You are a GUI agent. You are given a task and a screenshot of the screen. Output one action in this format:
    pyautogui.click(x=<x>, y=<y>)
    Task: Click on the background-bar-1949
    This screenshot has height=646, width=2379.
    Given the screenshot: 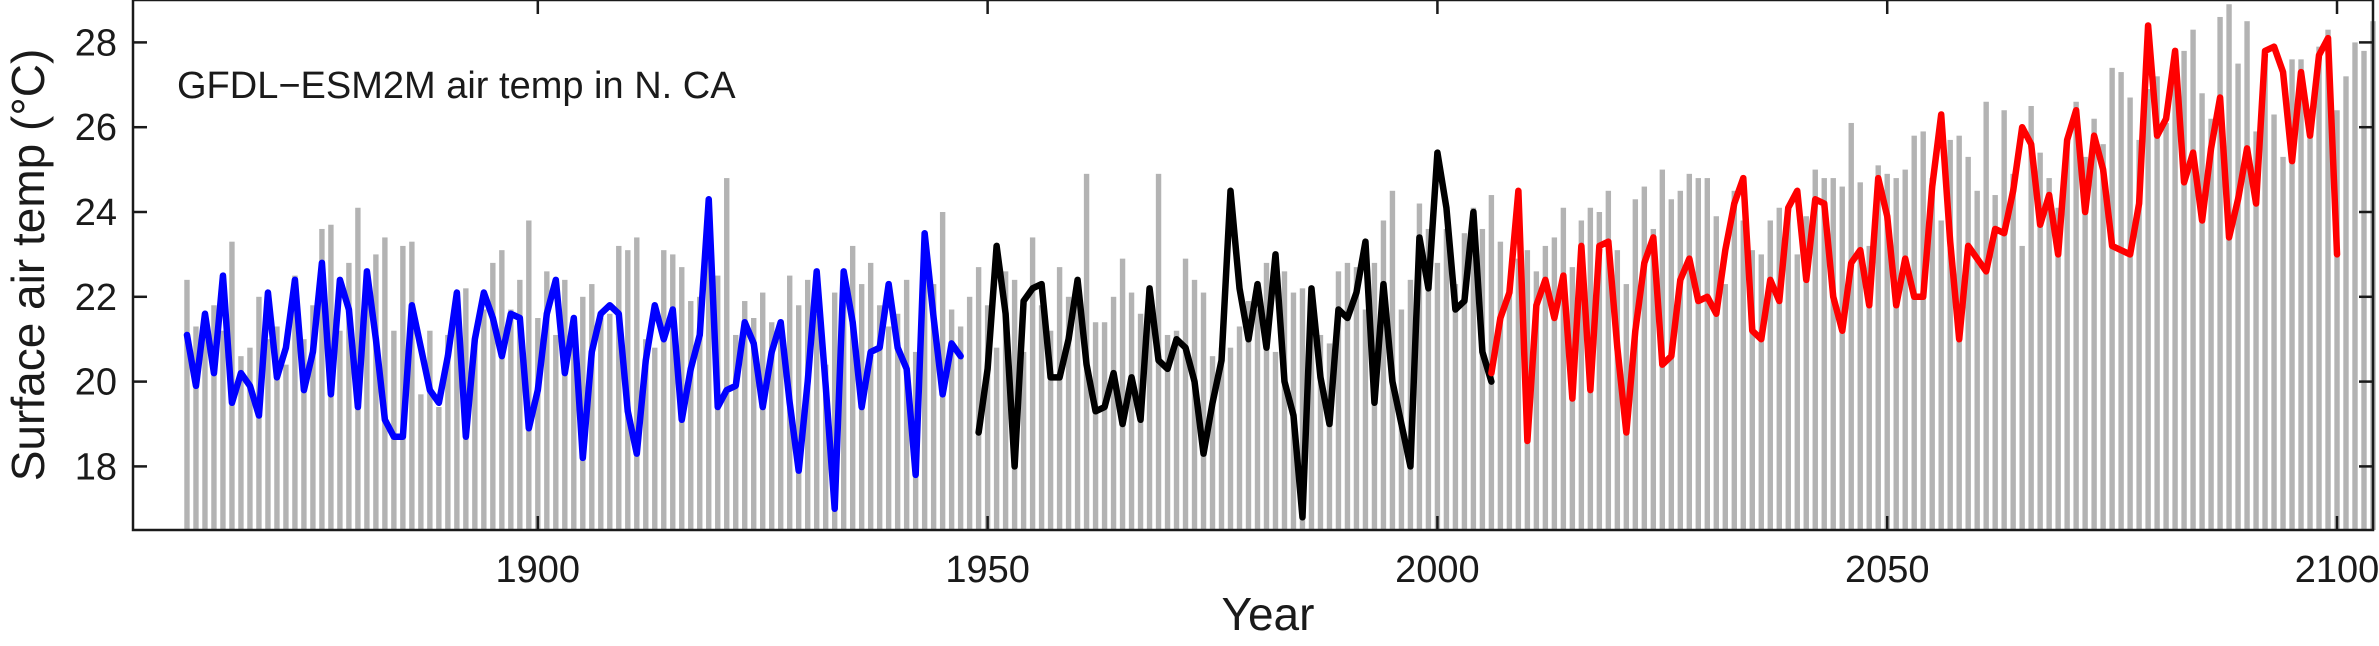 What is the action you would take?
    pyautogui.click(x=978, y=398)
    